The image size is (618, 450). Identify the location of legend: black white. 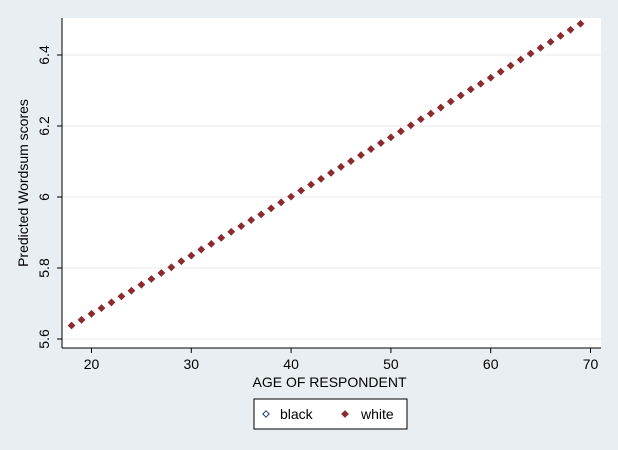
(330, 414).